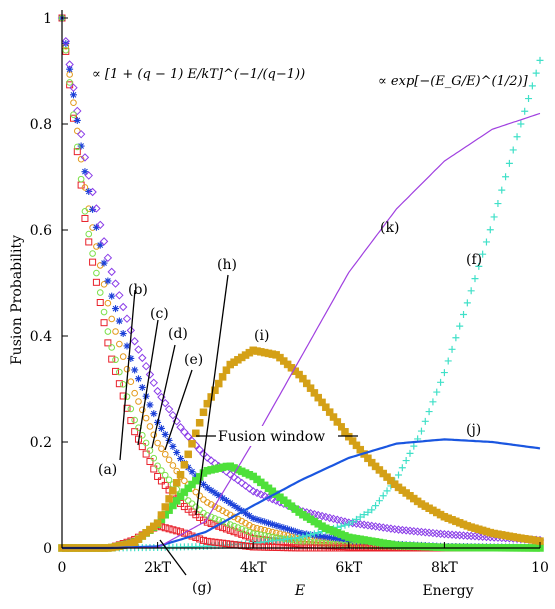  I want to click on fusion-window-label-bg, so click(277, 436).